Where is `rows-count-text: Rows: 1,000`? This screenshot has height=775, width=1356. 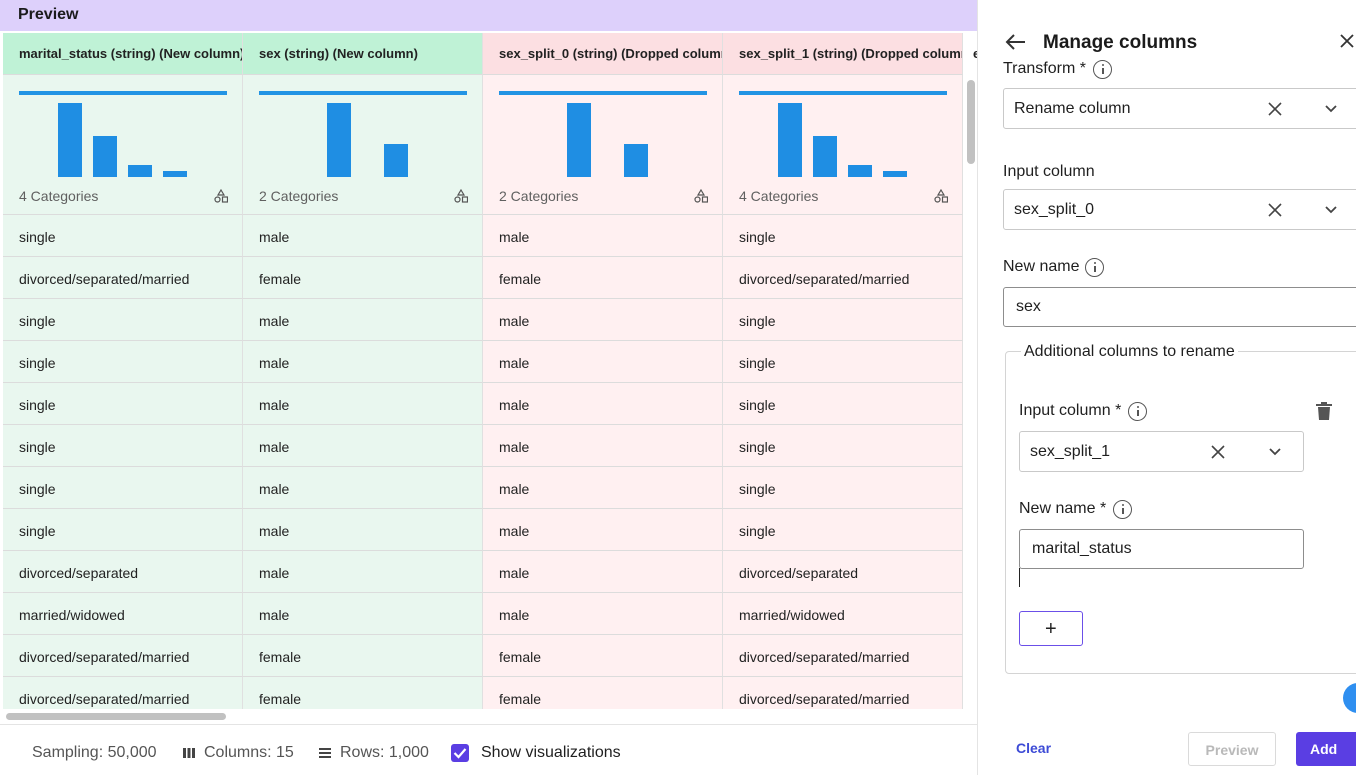 rows-count-text: Rows: 1,000 is located at coordinates (384, 752).